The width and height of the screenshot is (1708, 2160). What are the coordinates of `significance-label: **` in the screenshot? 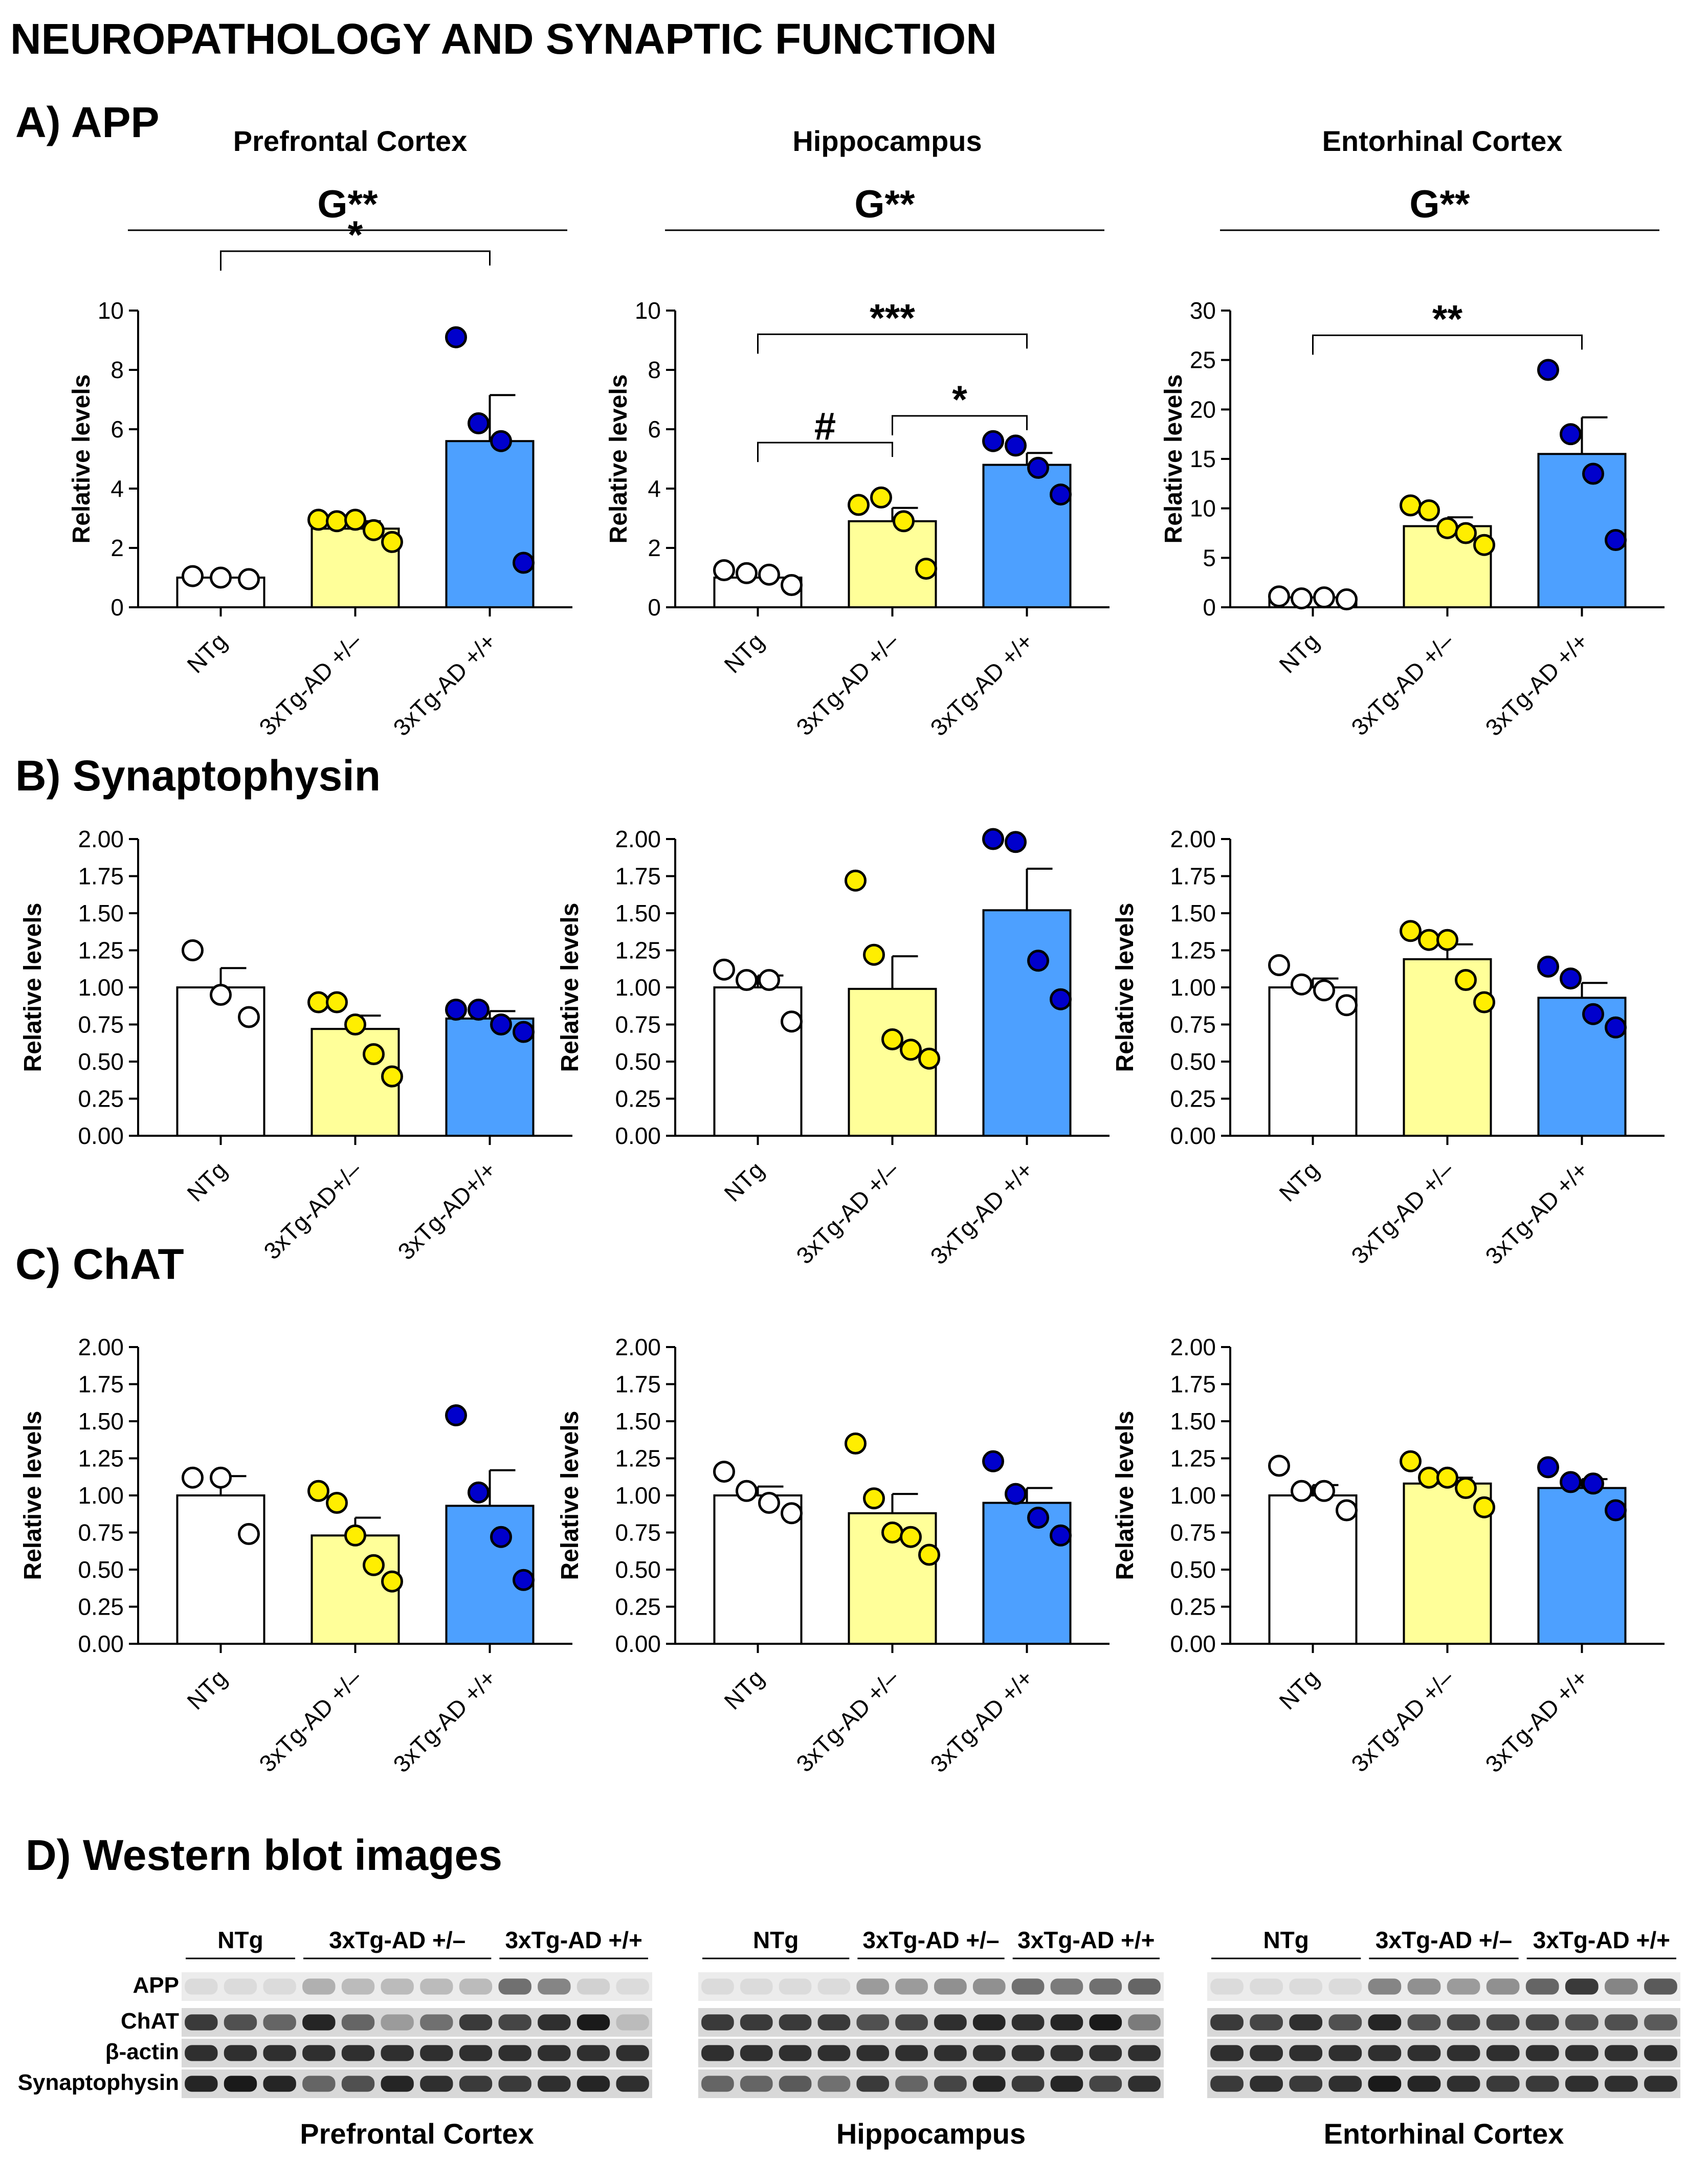 It's located at (1447, 319).